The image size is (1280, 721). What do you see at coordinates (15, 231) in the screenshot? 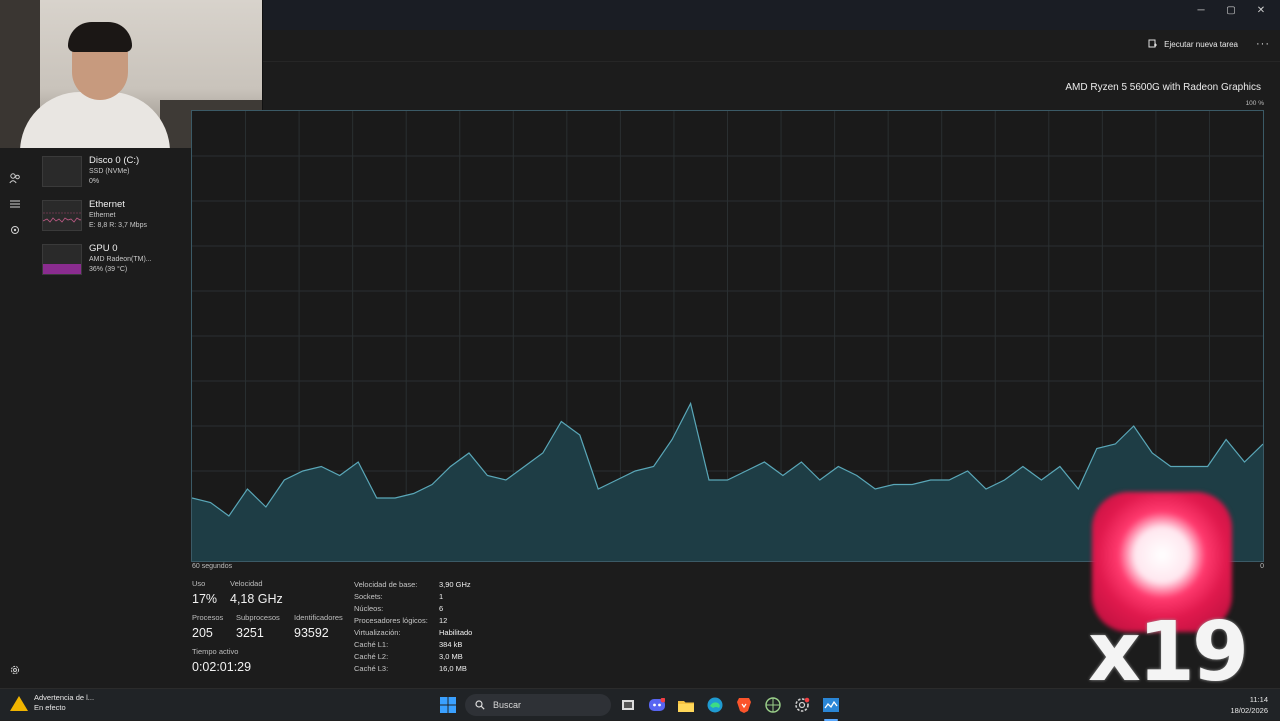
I see `services-icon` at bounding box center [15, 231].